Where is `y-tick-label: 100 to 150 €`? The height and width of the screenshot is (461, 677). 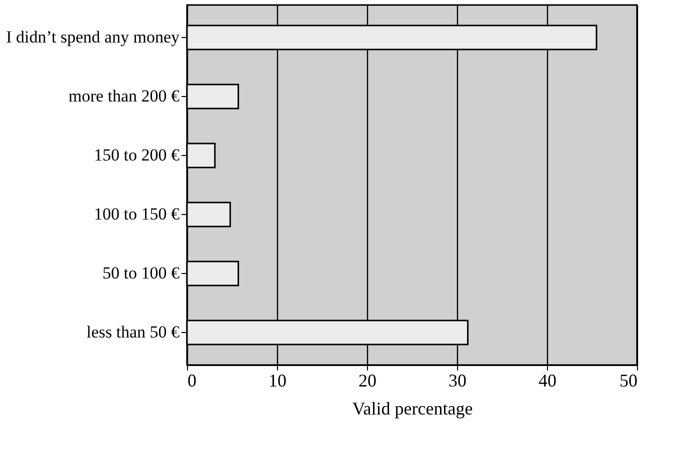
y-tick-label: 100 to 150 € is located at coordinates (137, 214).